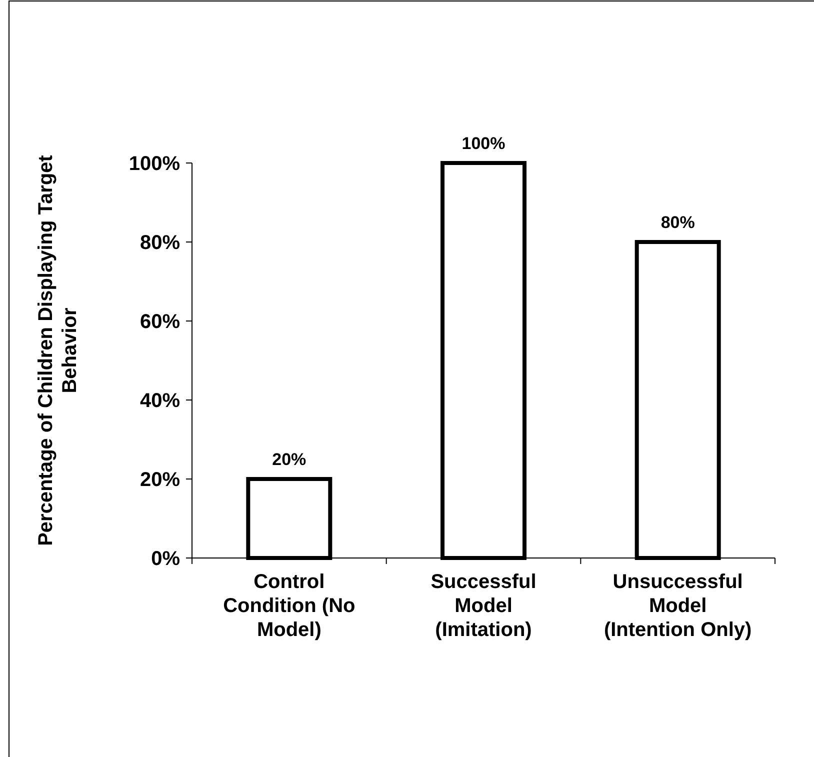  What do you see at coordinates (677, 222) in the screenshot?
I see `data-label: 80%` at bounding box center [677, 222].